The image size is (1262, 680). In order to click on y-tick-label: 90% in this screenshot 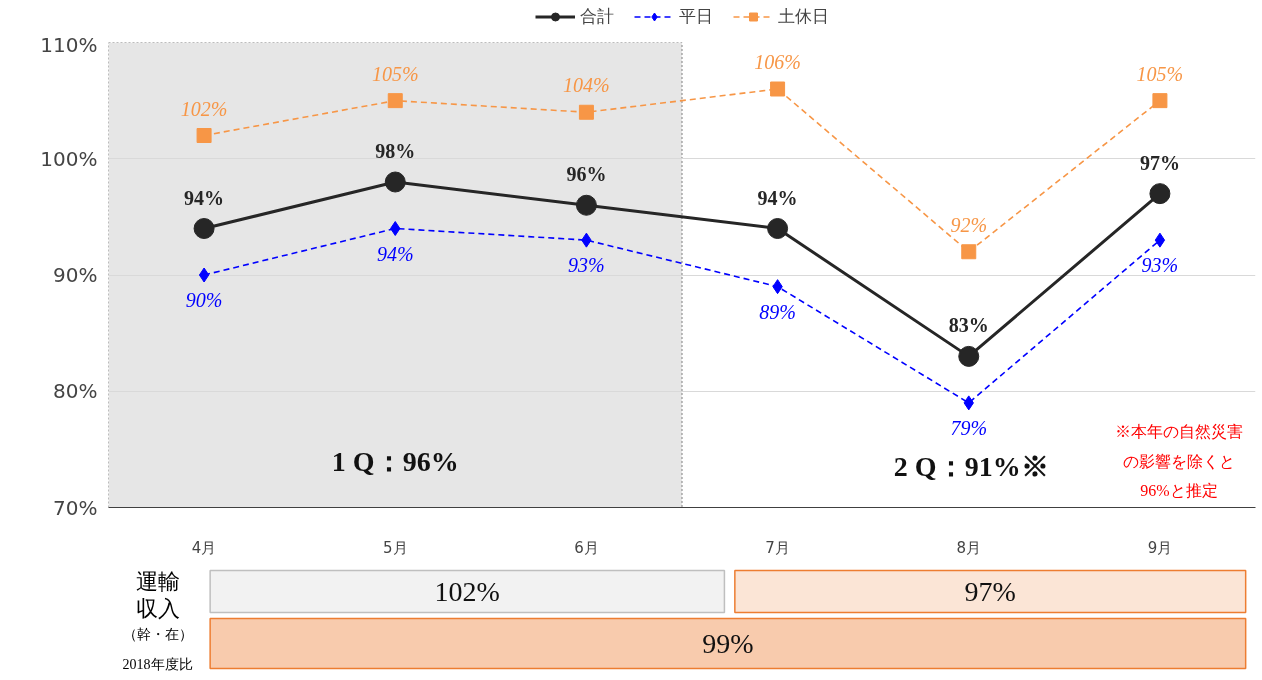, I will do `click(75, 275)`.